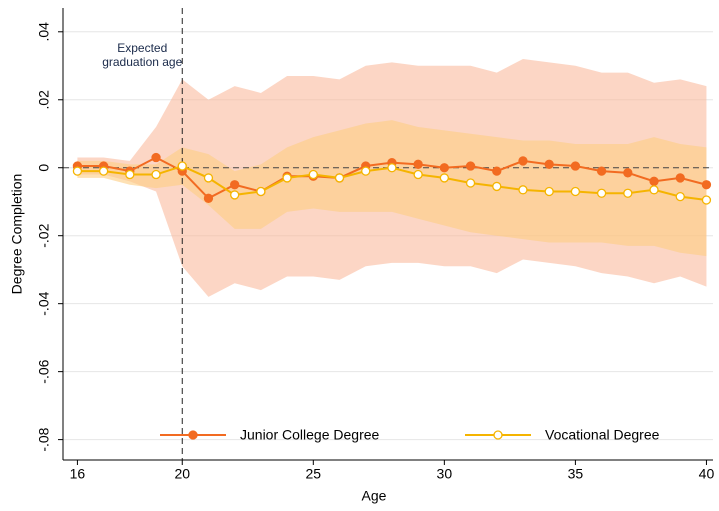 This screenshot has height=511, width=719. Describe the element at coordinates (44, 168) in the screenshot. I see `y-tick-label: 0` at that location.